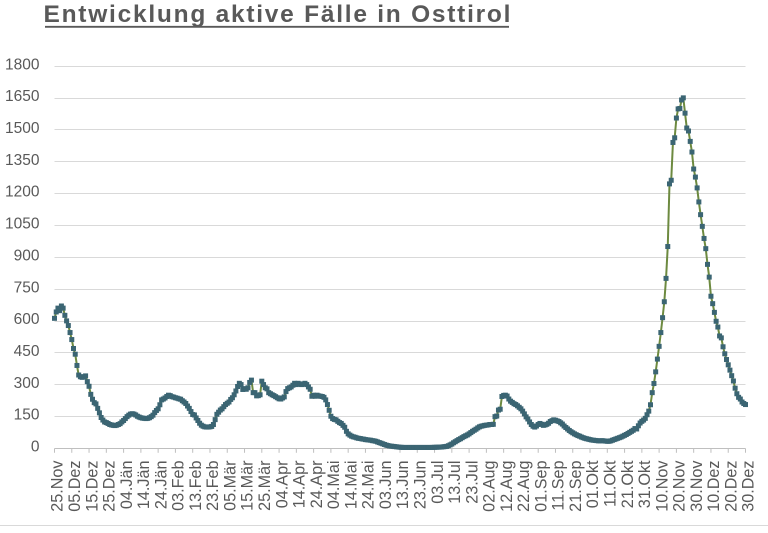 Image resolution: width=768 pixels, height=533 pixels. I want to click on svg-text: 14.Apr, so click(300, 484).